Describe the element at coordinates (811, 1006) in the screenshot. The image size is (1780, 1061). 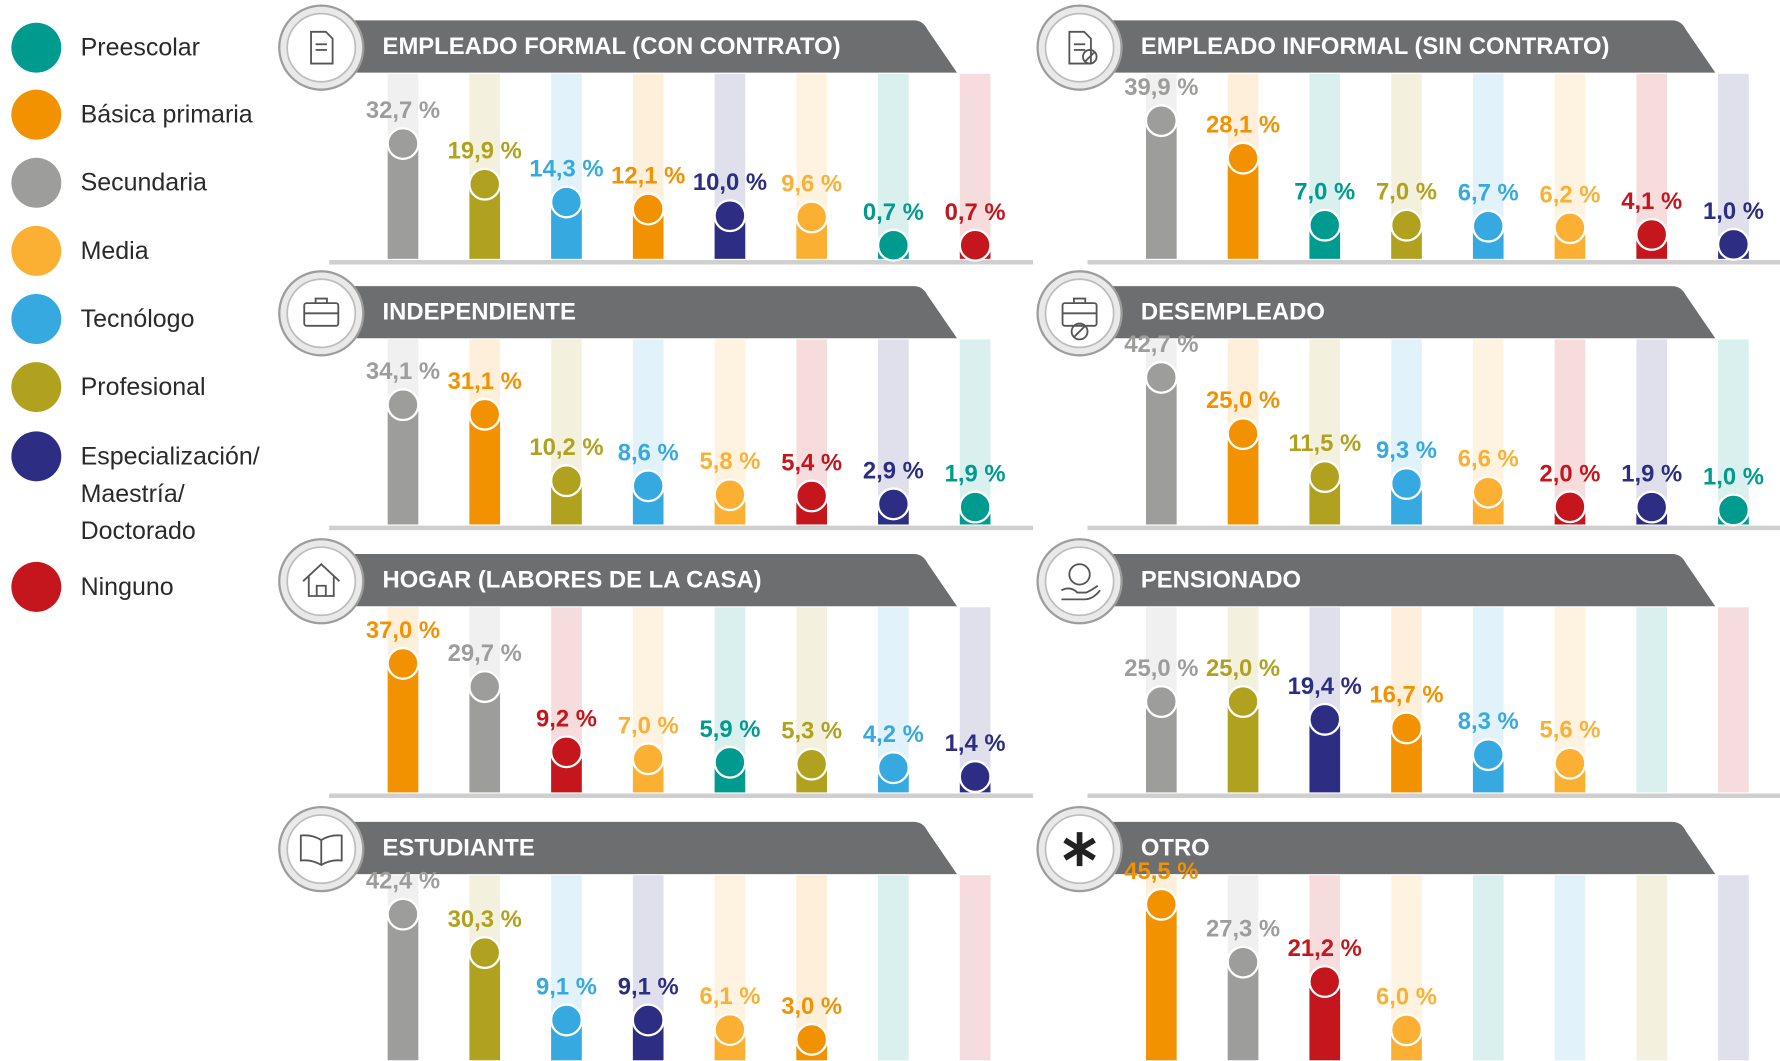
I see `value-label: 3,0 %` at that location.